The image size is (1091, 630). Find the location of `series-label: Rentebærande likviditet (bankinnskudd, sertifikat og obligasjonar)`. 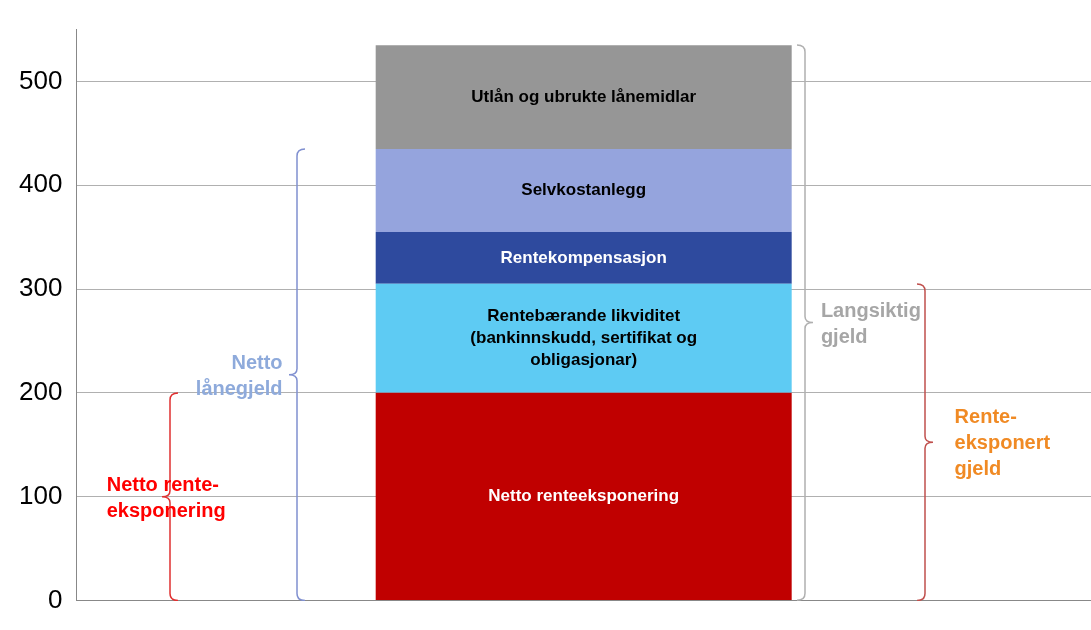

series-label: Rentebærande likviditet (bankinnskudd, sertifikat og obligasjonar) is located at coordinates (584, 338).